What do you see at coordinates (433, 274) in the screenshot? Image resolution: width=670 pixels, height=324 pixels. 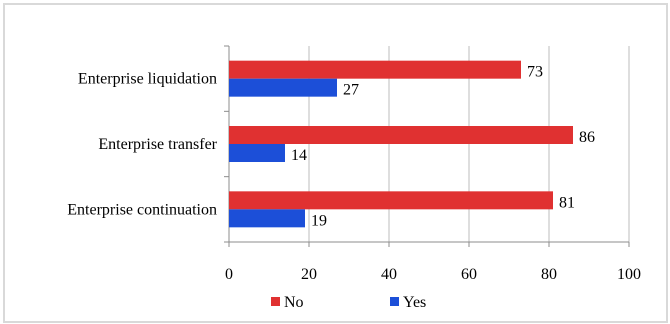 I see `x-tick-labels: 0 20 40 60 80 100` at bounding box center [433, 274].